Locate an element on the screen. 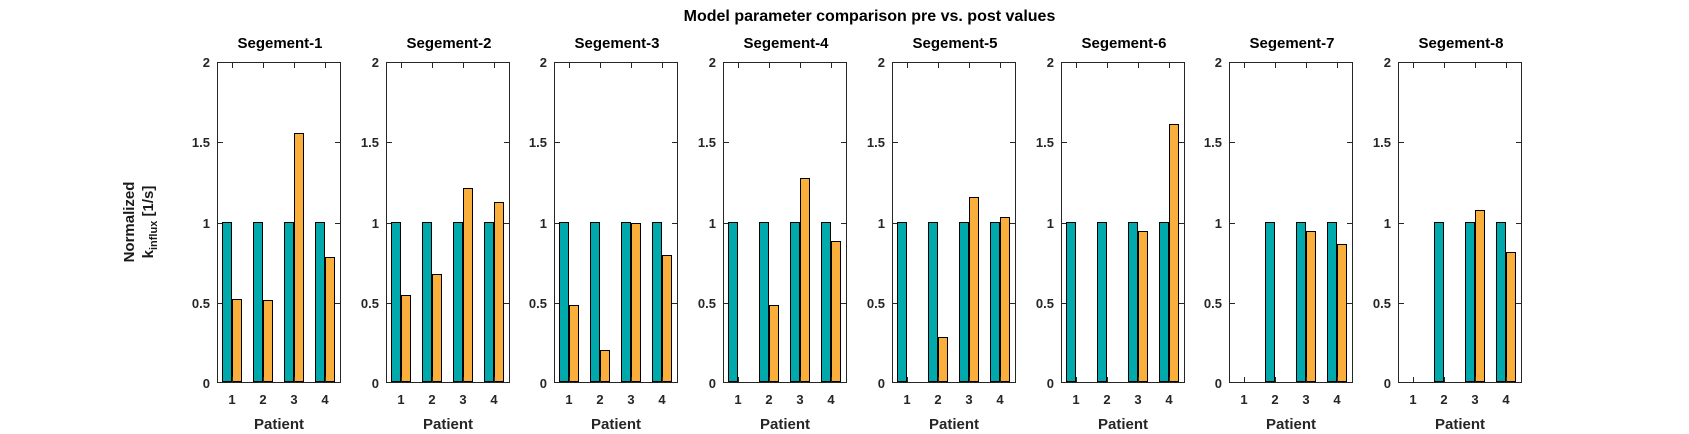  subplot-title: Segement-5 is located at coordinates (955, 43).